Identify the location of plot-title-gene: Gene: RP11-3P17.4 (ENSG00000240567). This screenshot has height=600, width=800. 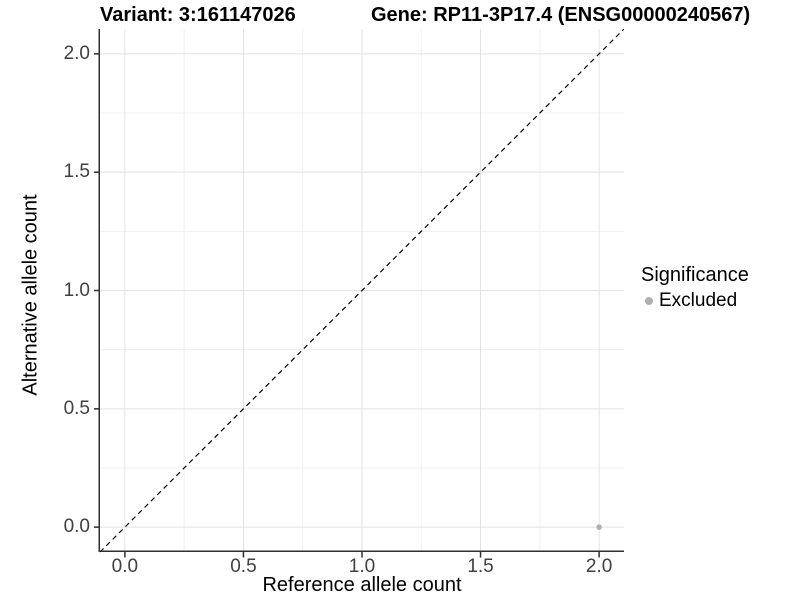
(561, 15).